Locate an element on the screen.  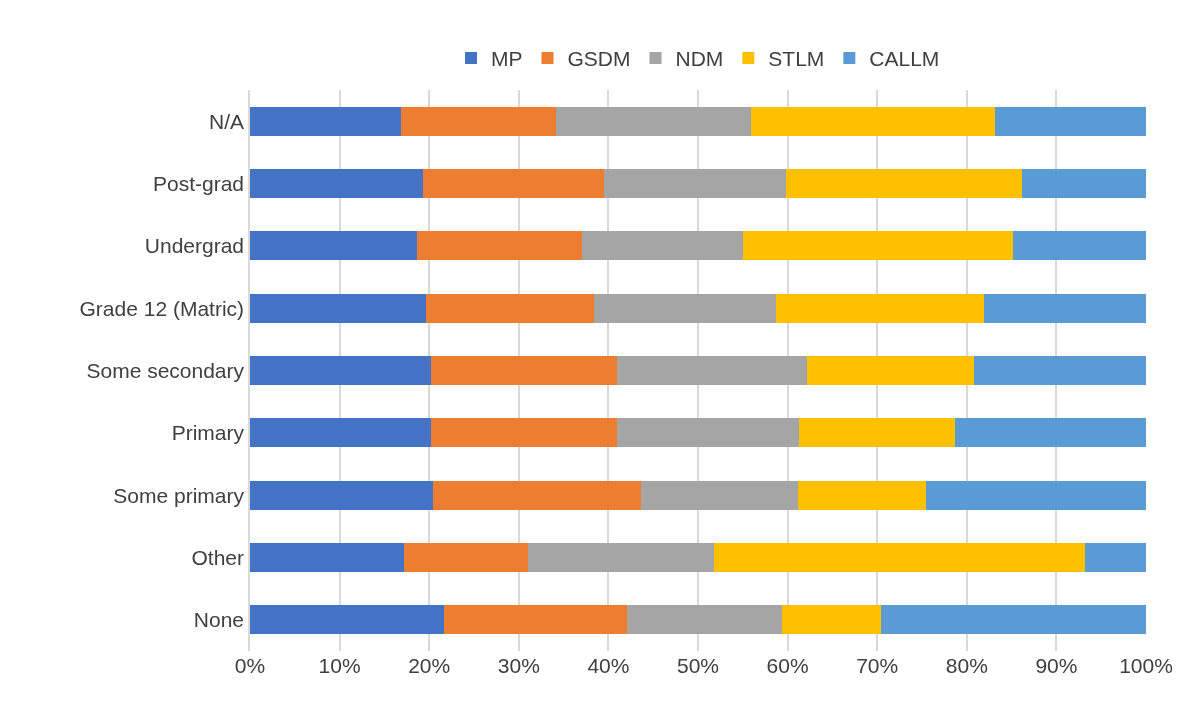
legend-label: CALLM is located at coordinates (904, 59).